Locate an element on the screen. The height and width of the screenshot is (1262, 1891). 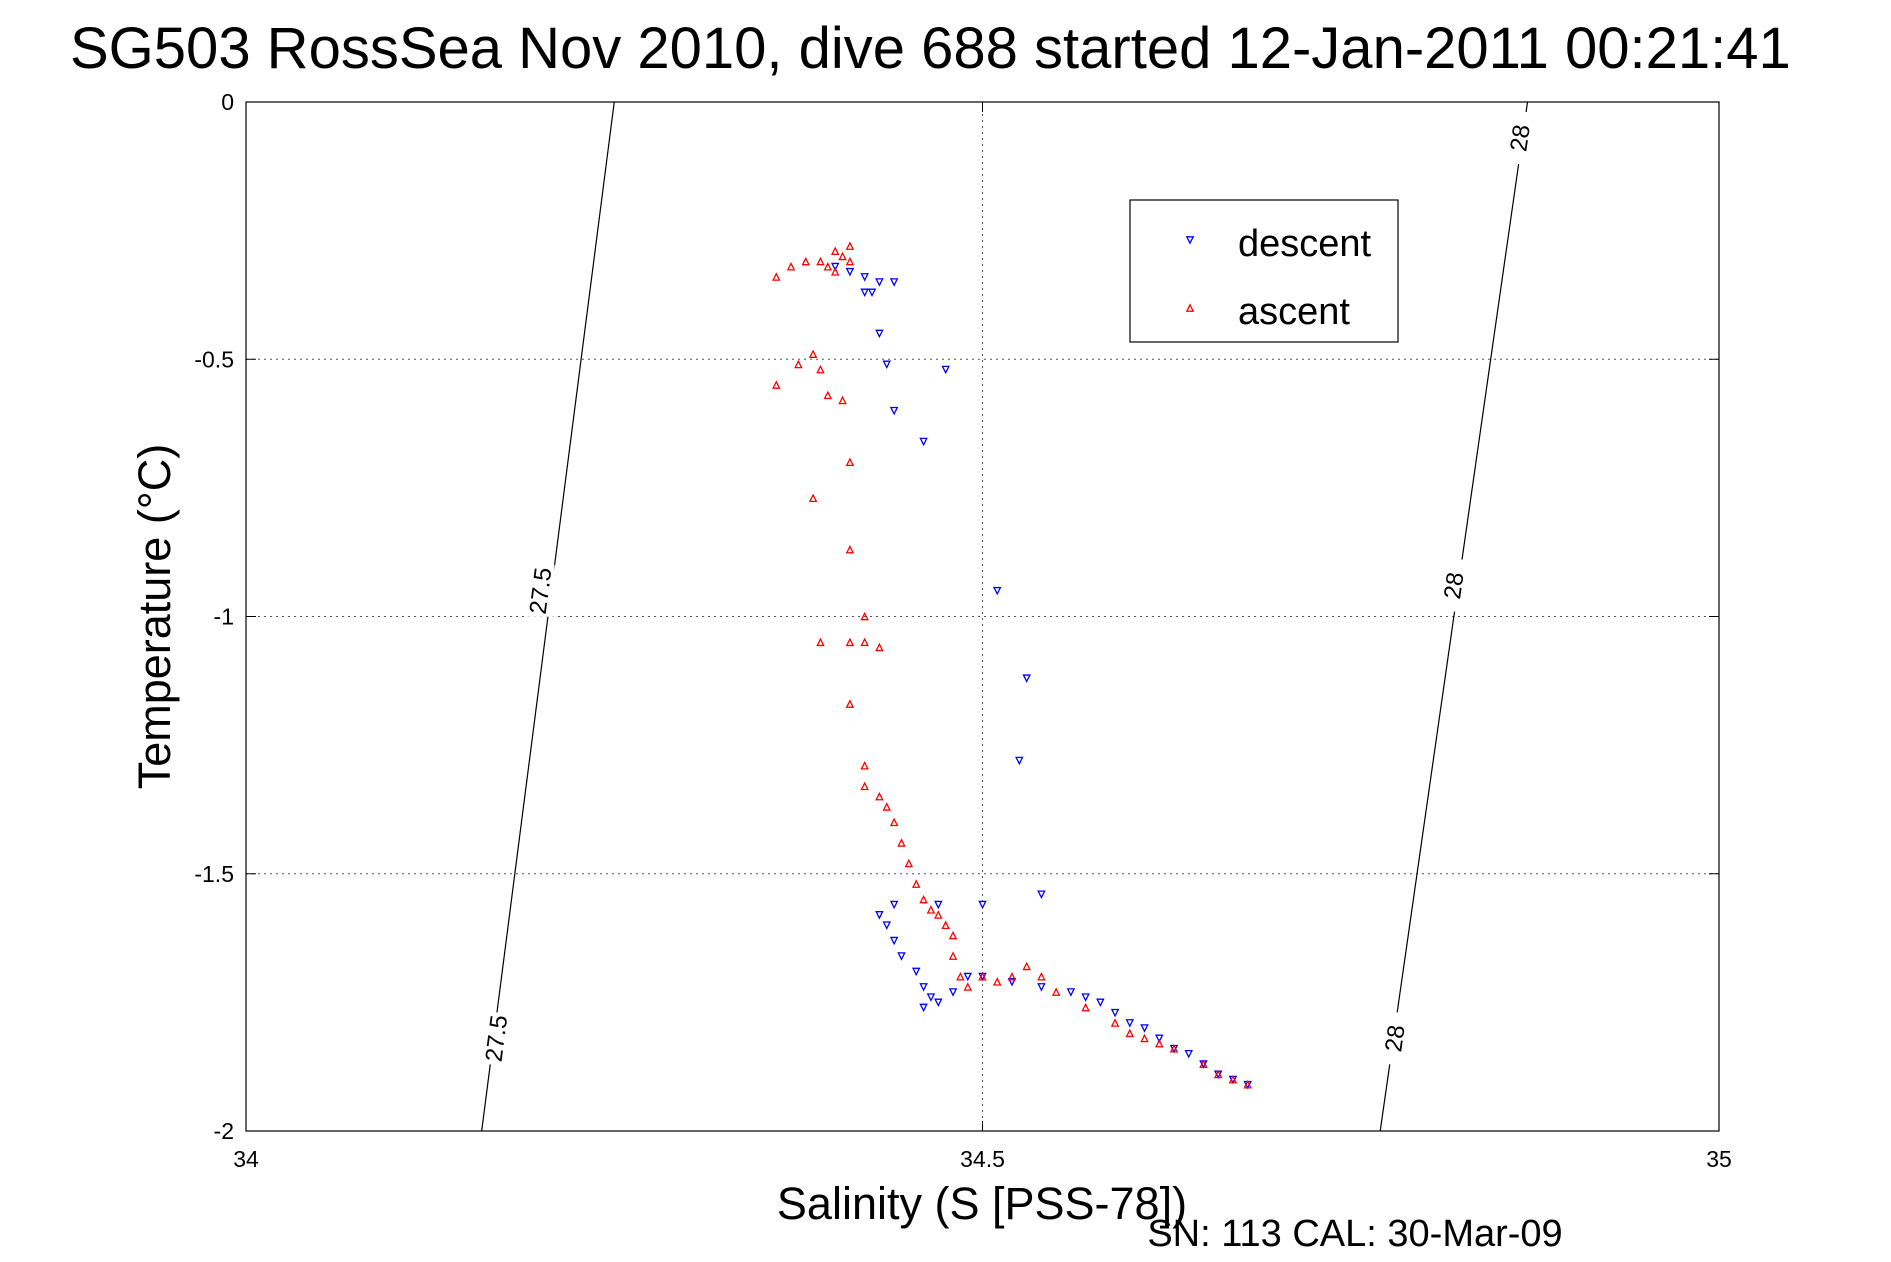
y-tick-label: 0 is located at coordinates (227, 102).